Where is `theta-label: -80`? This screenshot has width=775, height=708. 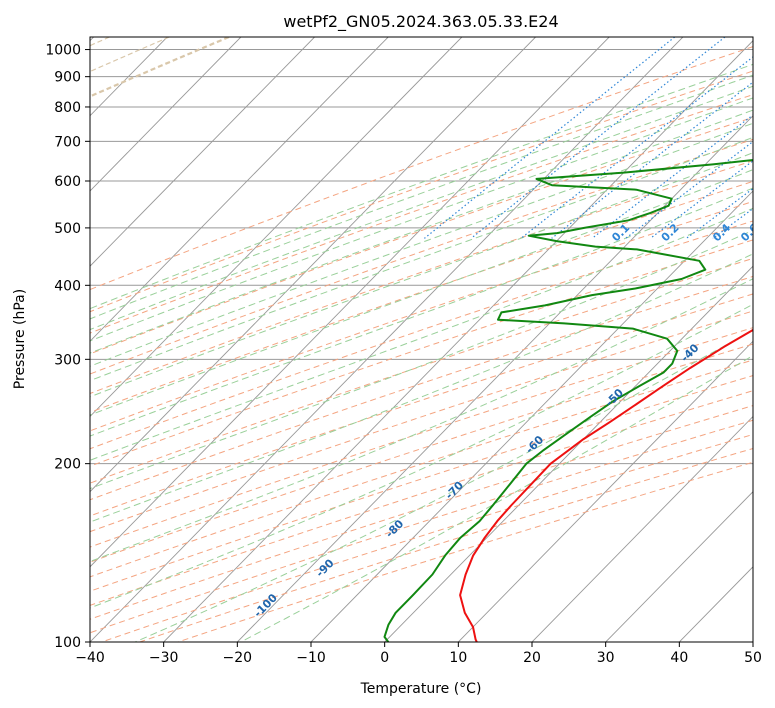
theta-label: -80 is located at coordinates (394, 528).